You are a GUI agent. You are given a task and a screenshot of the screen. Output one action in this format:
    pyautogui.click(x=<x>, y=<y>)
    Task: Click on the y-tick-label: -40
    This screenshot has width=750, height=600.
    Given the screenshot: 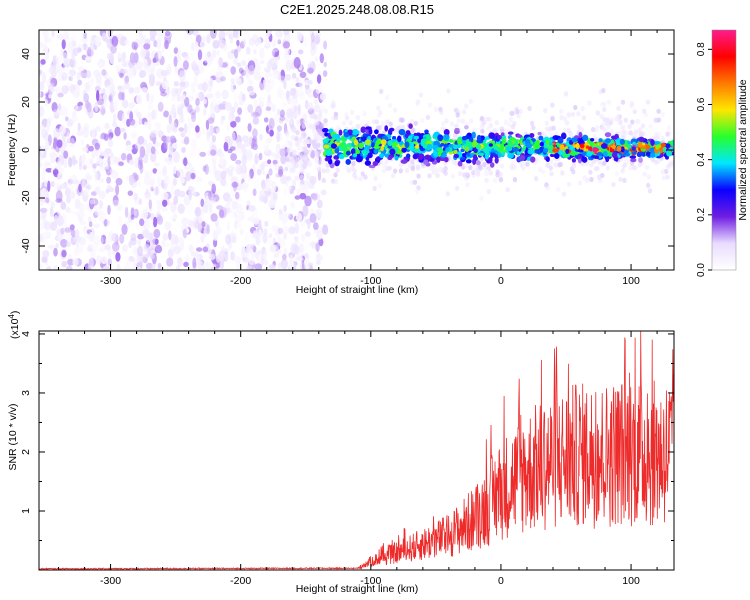 What is the action you would take?
    pyautogui.click(x=26, y=245)
    